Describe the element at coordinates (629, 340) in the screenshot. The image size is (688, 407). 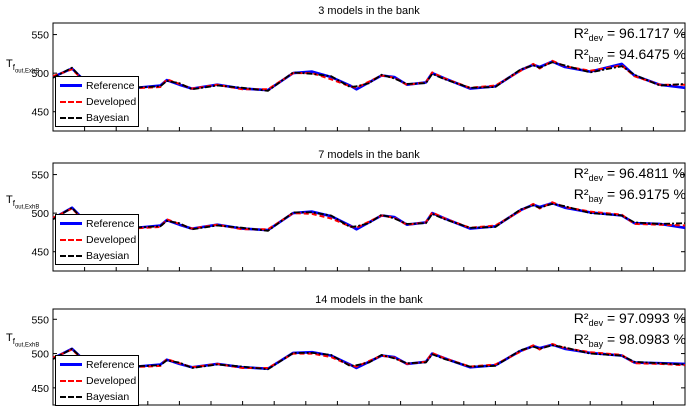
I see `r2-bay: R²bay = 98.0983 %` at that location.